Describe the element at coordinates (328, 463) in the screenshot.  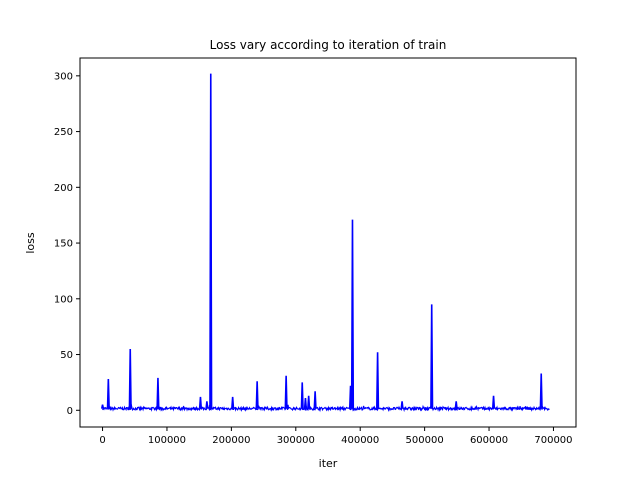
I see `x-axis-label: iter` at that location.